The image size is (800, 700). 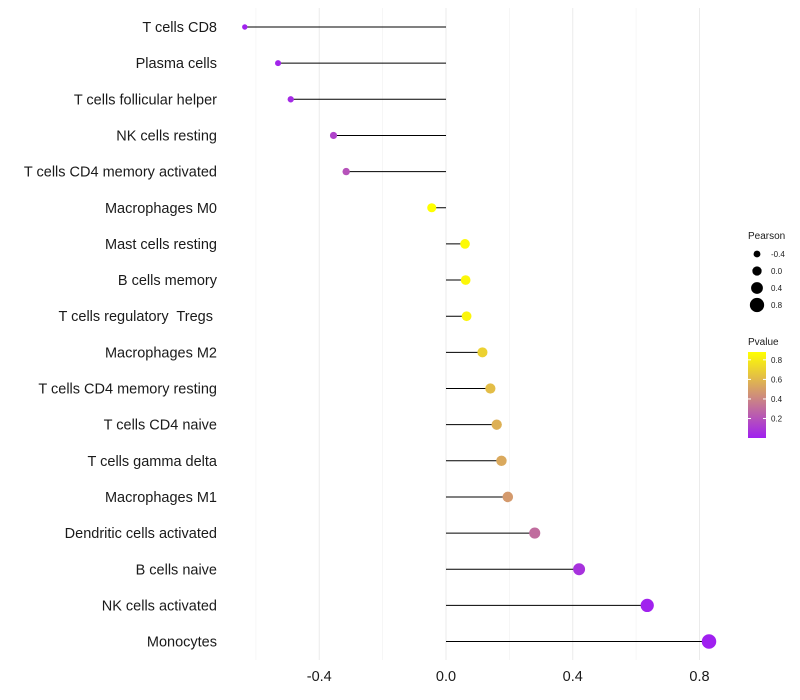 What do you see at coordinates (159, 606) in the screenshot?
I see `category-label: NK cells activated` at bounding box center [159, 606].